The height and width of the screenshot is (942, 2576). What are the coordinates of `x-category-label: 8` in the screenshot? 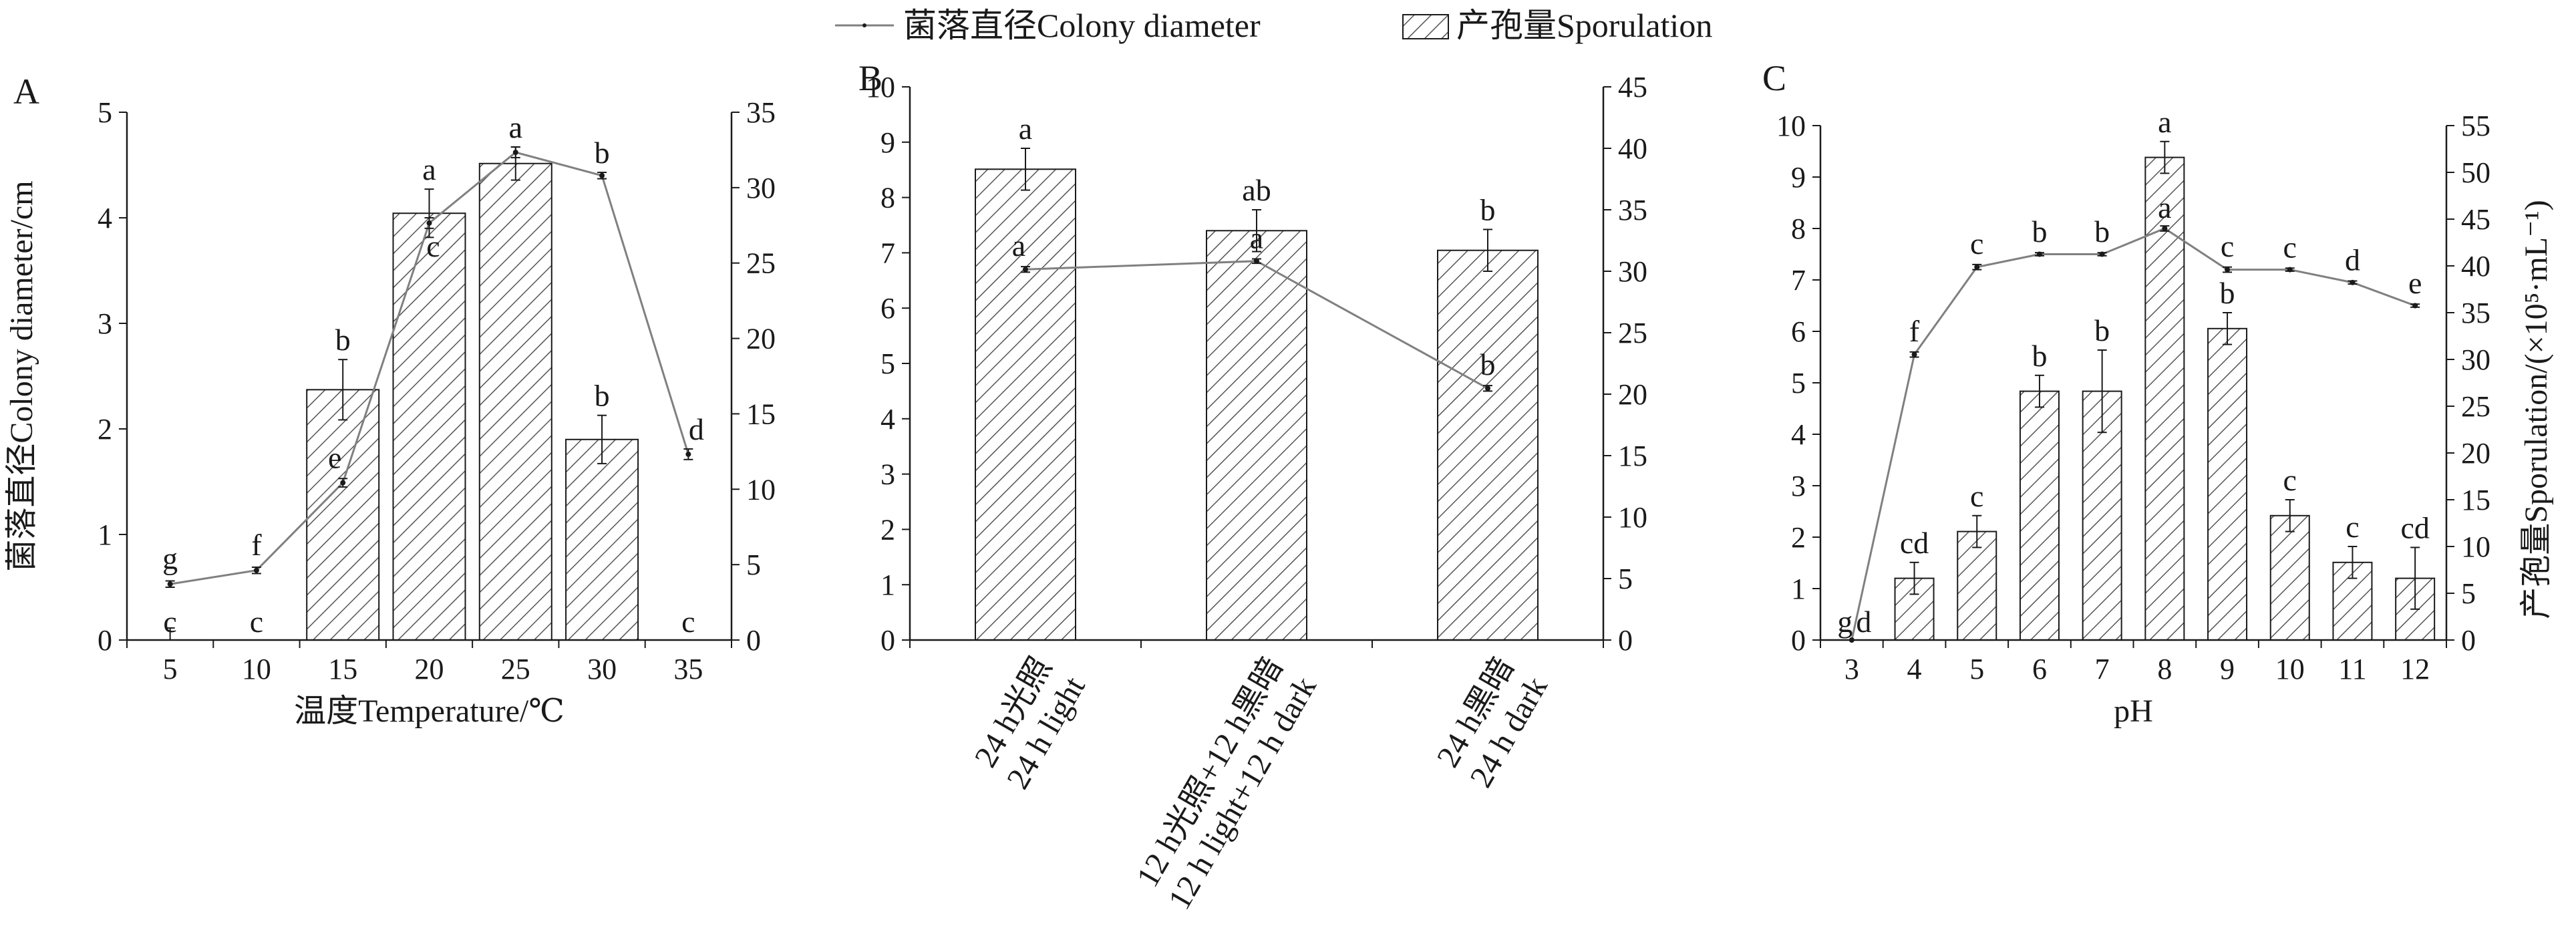 It's located at (2164, 669).